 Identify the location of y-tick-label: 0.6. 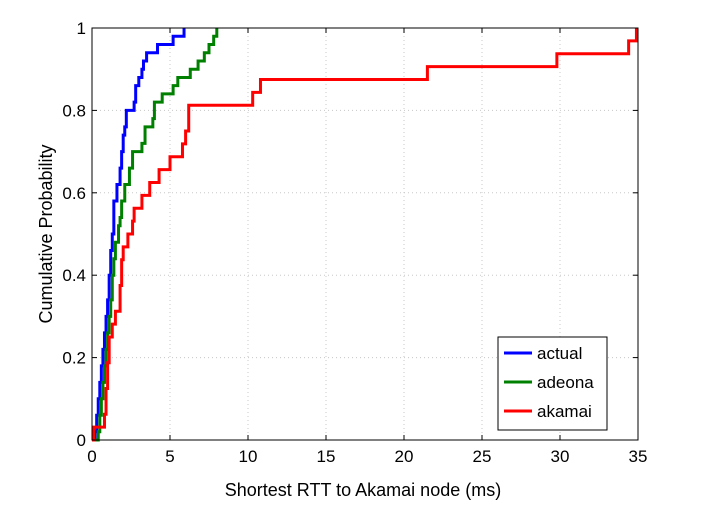
(74, 193).